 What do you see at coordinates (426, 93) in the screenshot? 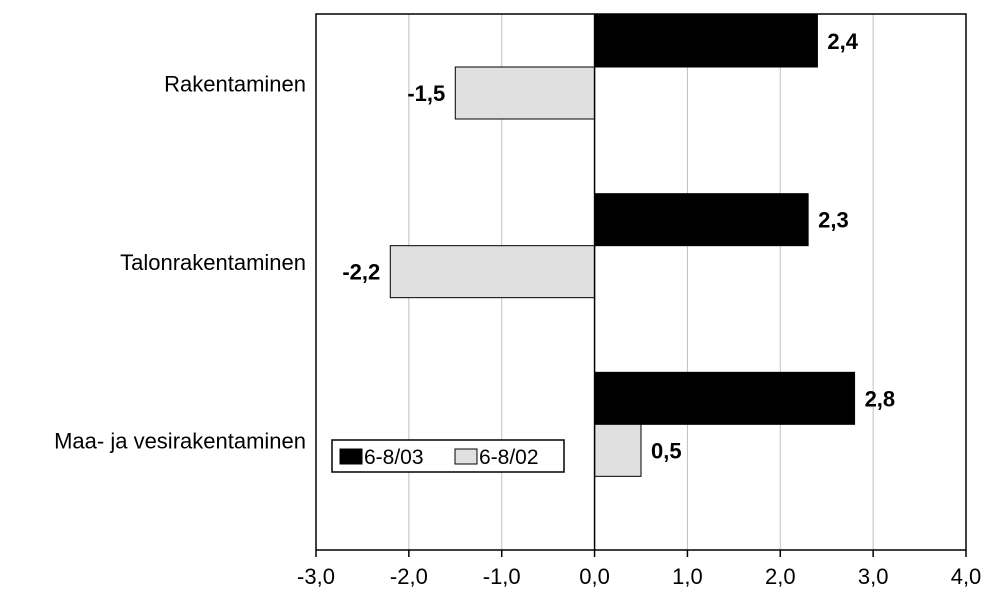
I see `data-label-rakentaminen-6-8-02: -1,5` at bounding box center [426, 93].